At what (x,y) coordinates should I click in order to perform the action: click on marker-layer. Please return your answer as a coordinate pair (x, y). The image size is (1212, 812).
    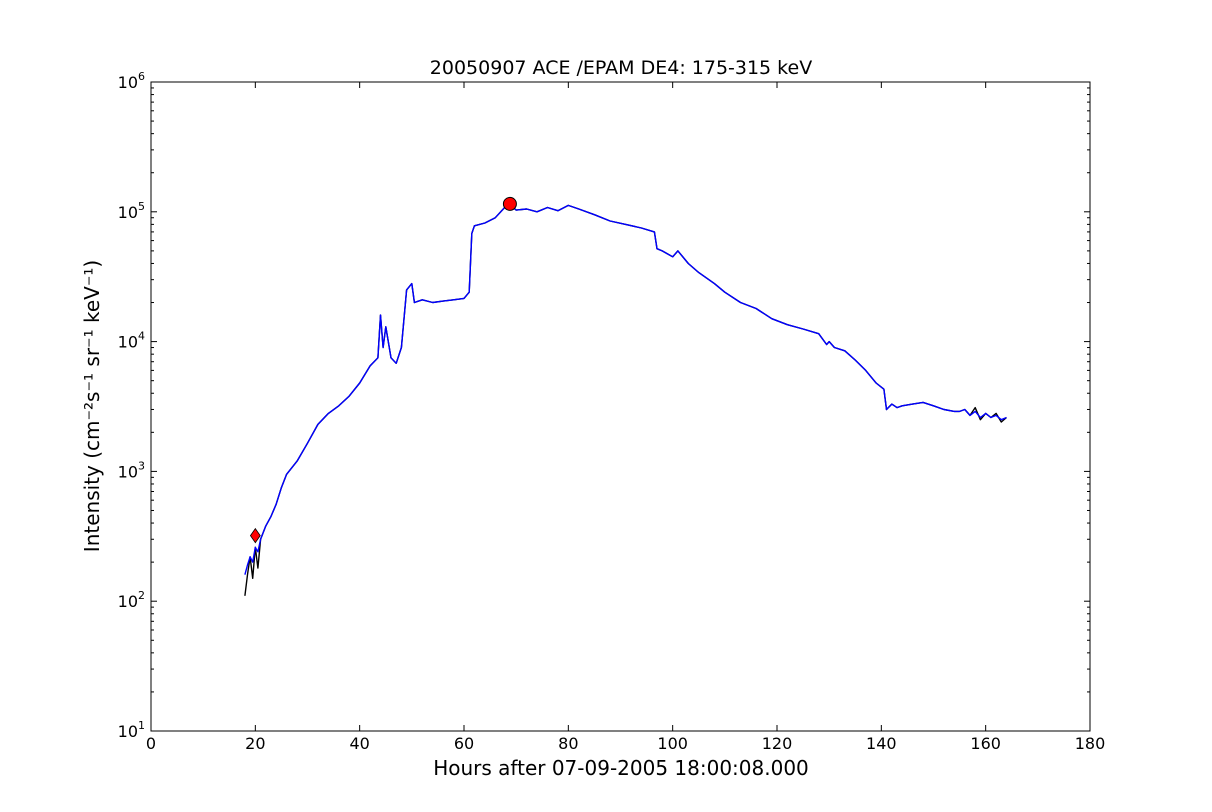
    Looking at the image, I should click on (383, 370).